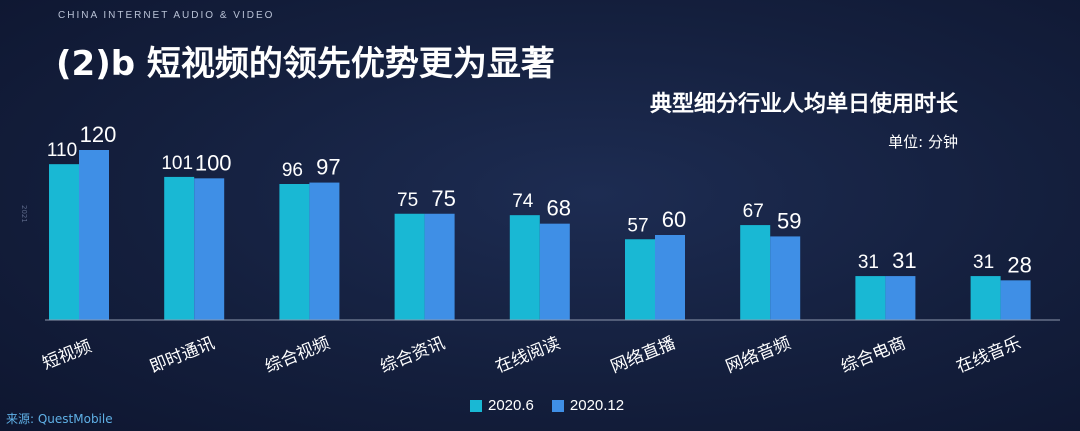 Image resolution: width=1080 pixels, height=431 pixels. Describe the element at coordinates (803, 104) in the screenshot. I see `chart-title: 典型细分行业人均单日使用时长` at that location.